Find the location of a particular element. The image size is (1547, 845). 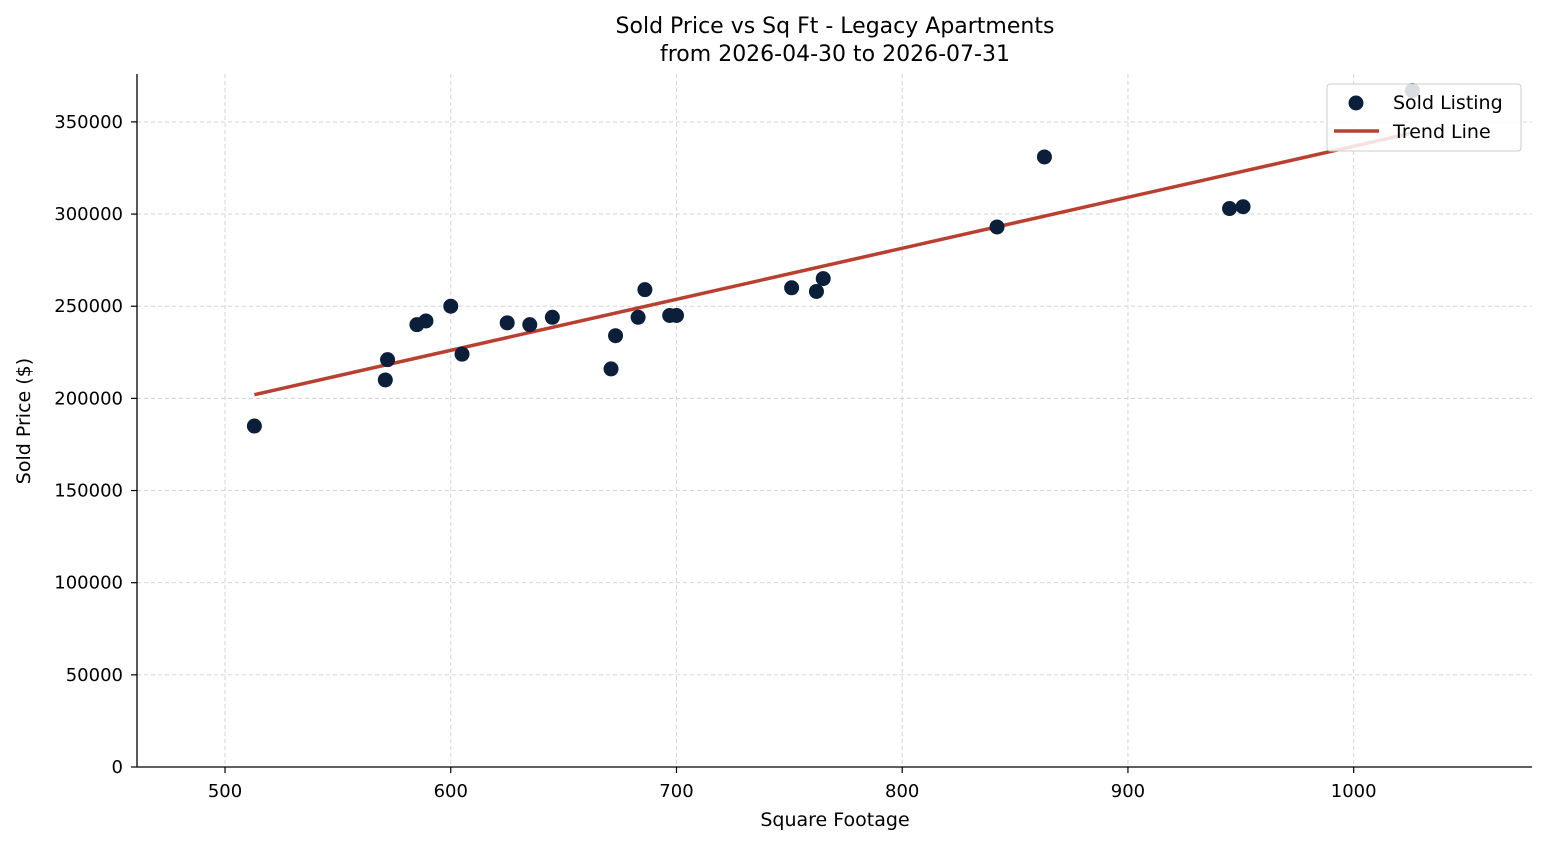

y-tick-label-150000: 150000 is located at coordinates (88, 491).